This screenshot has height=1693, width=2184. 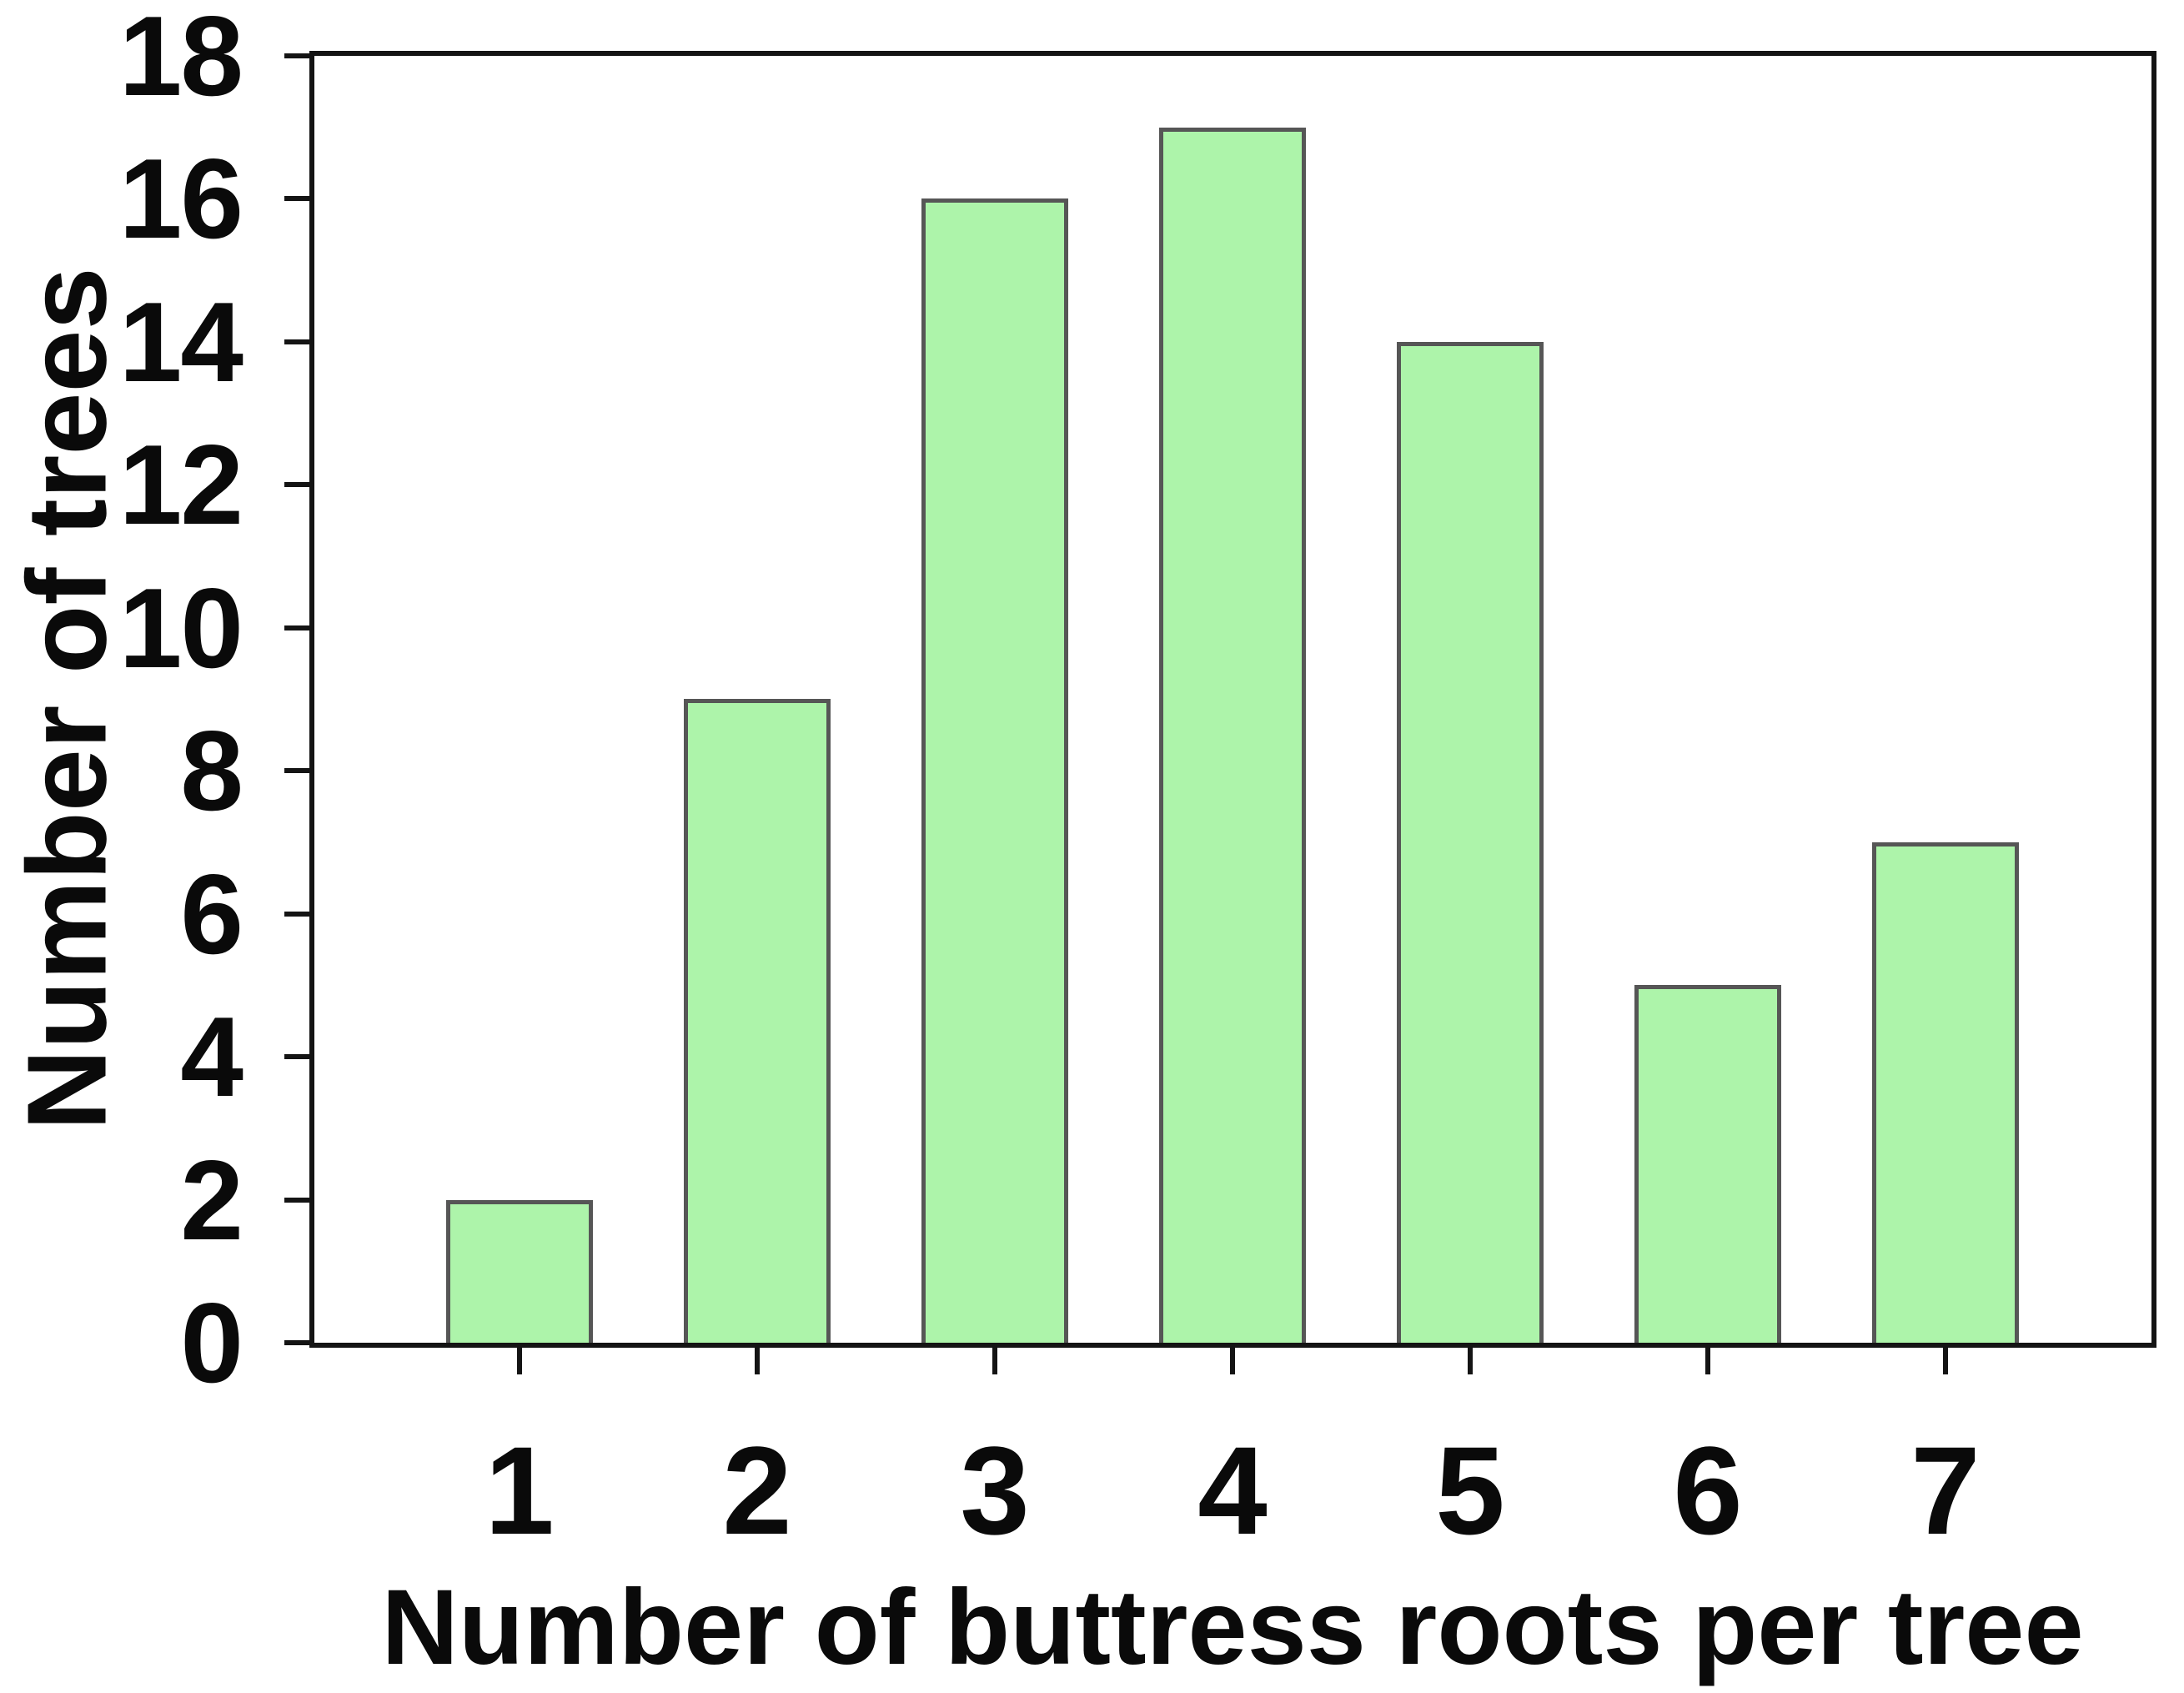 I want to click on y-tick-label-12: 12, so click(x=181, y=485).